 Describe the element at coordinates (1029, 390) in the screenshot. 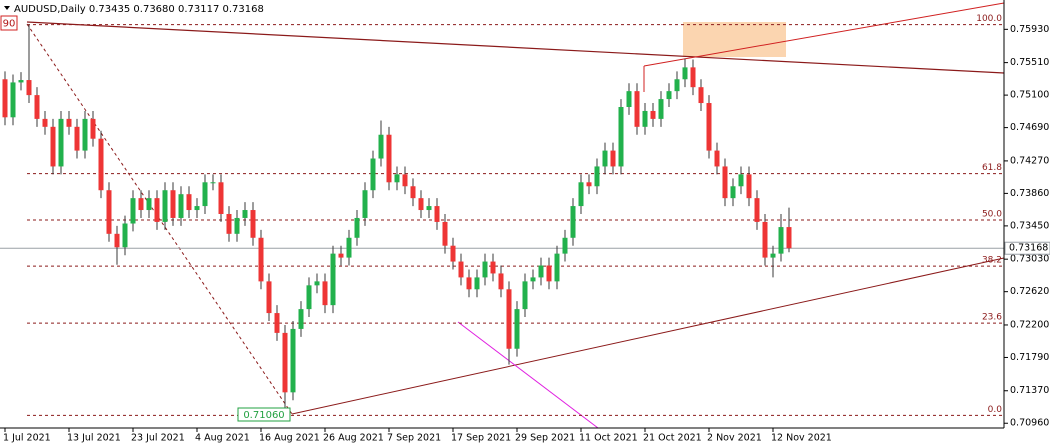

I see `y-tick-label: 0.71370` at that location.